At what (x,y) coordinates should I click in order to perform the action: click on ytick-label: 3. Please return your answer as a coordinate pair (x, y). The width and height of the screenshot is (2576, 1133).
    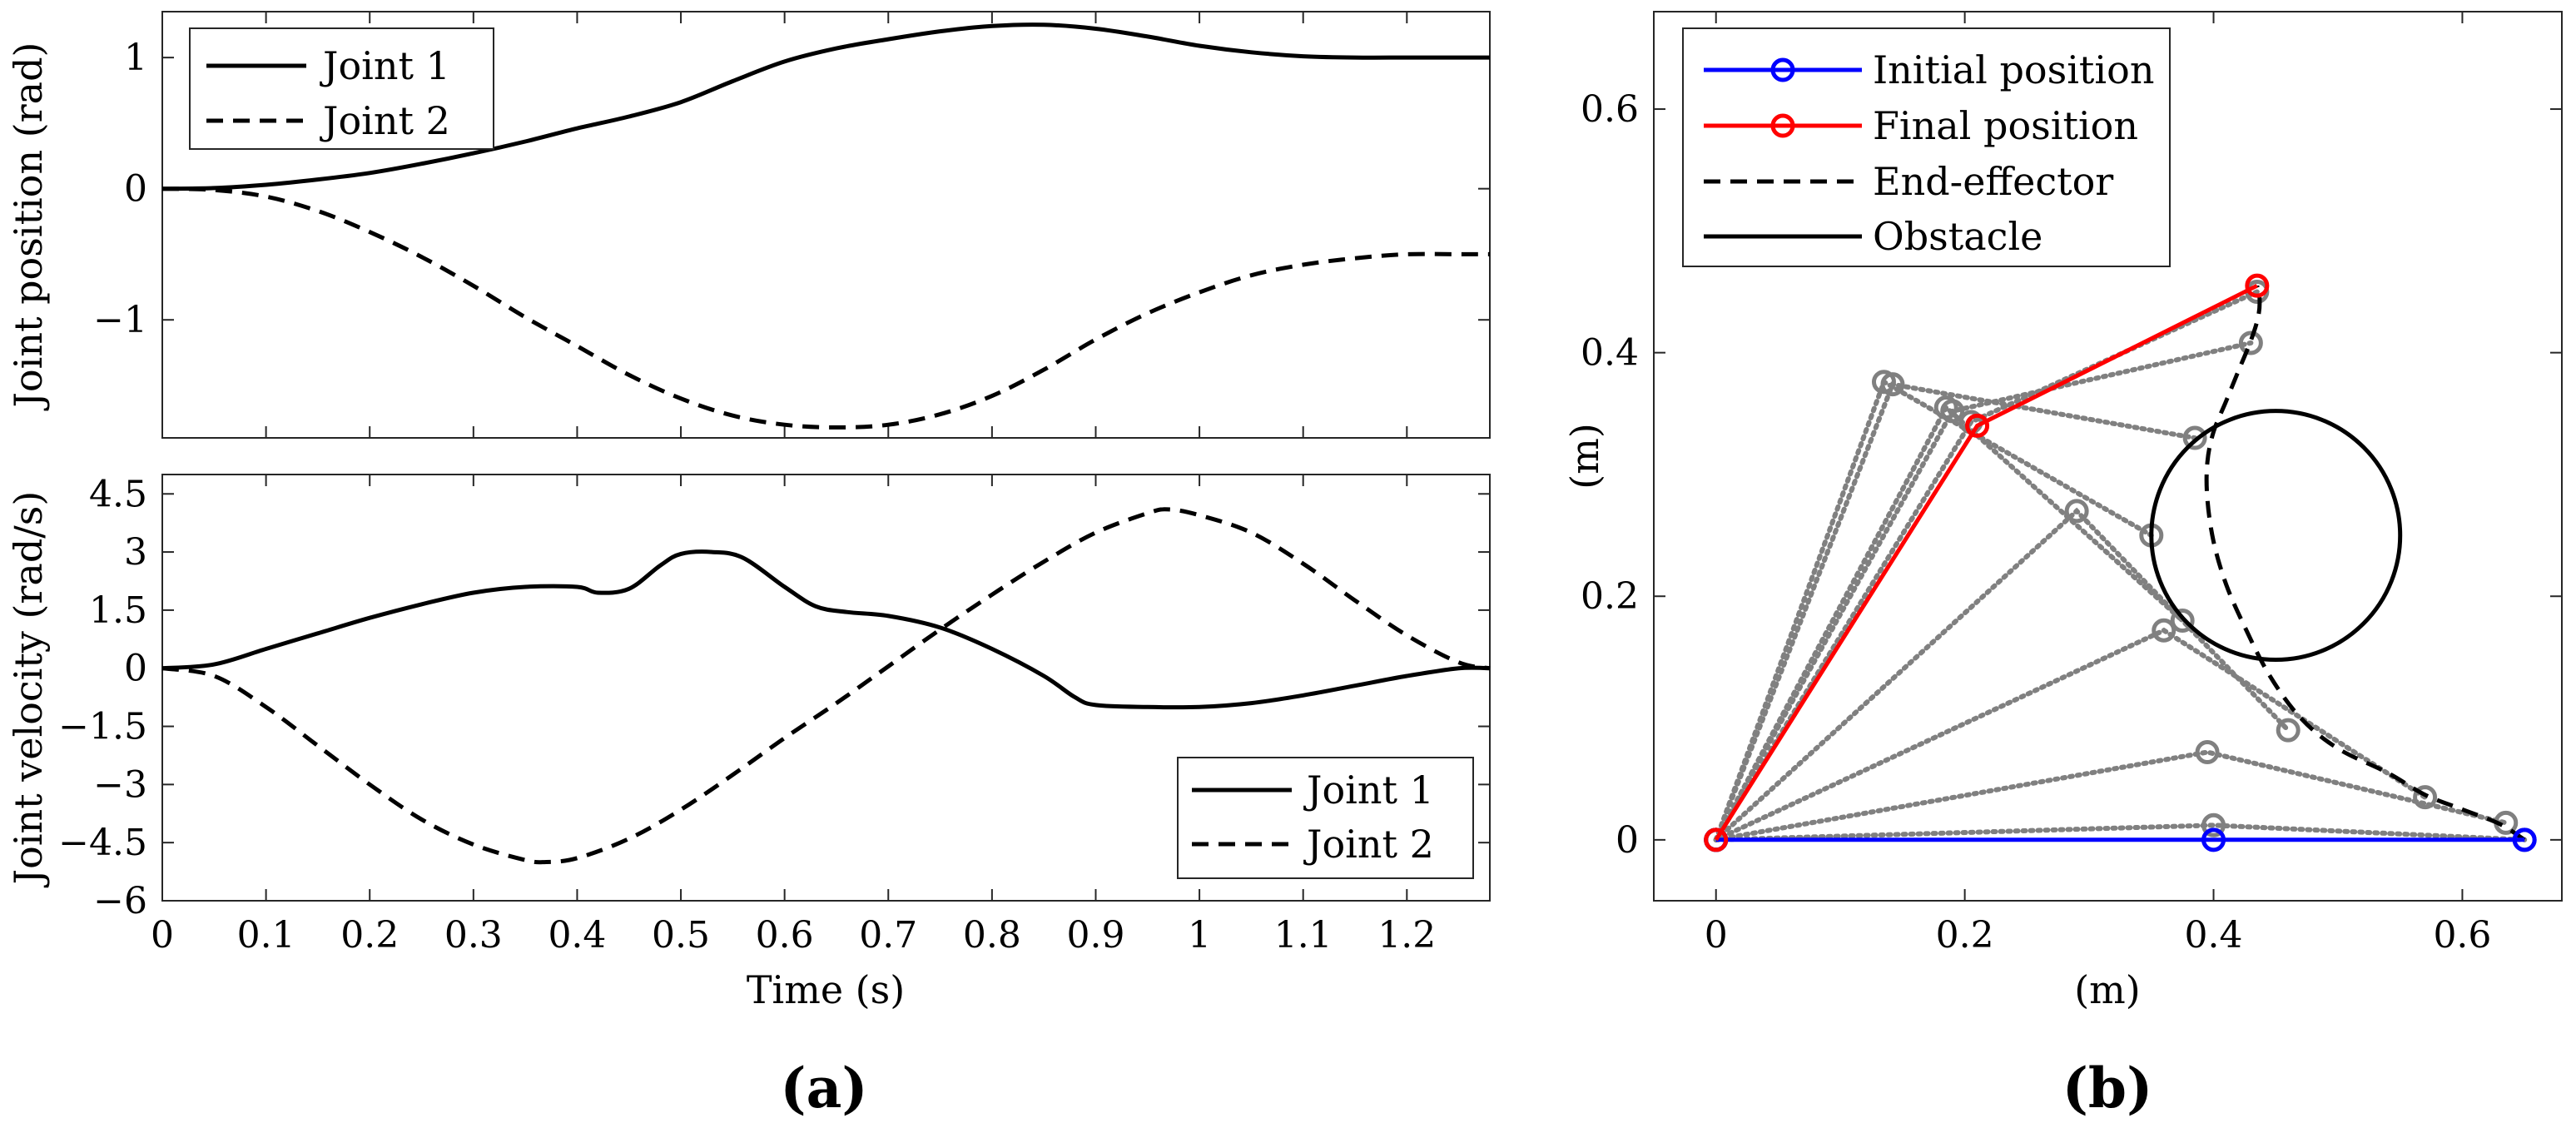
    Looking at the image, I should click on (135, 552).